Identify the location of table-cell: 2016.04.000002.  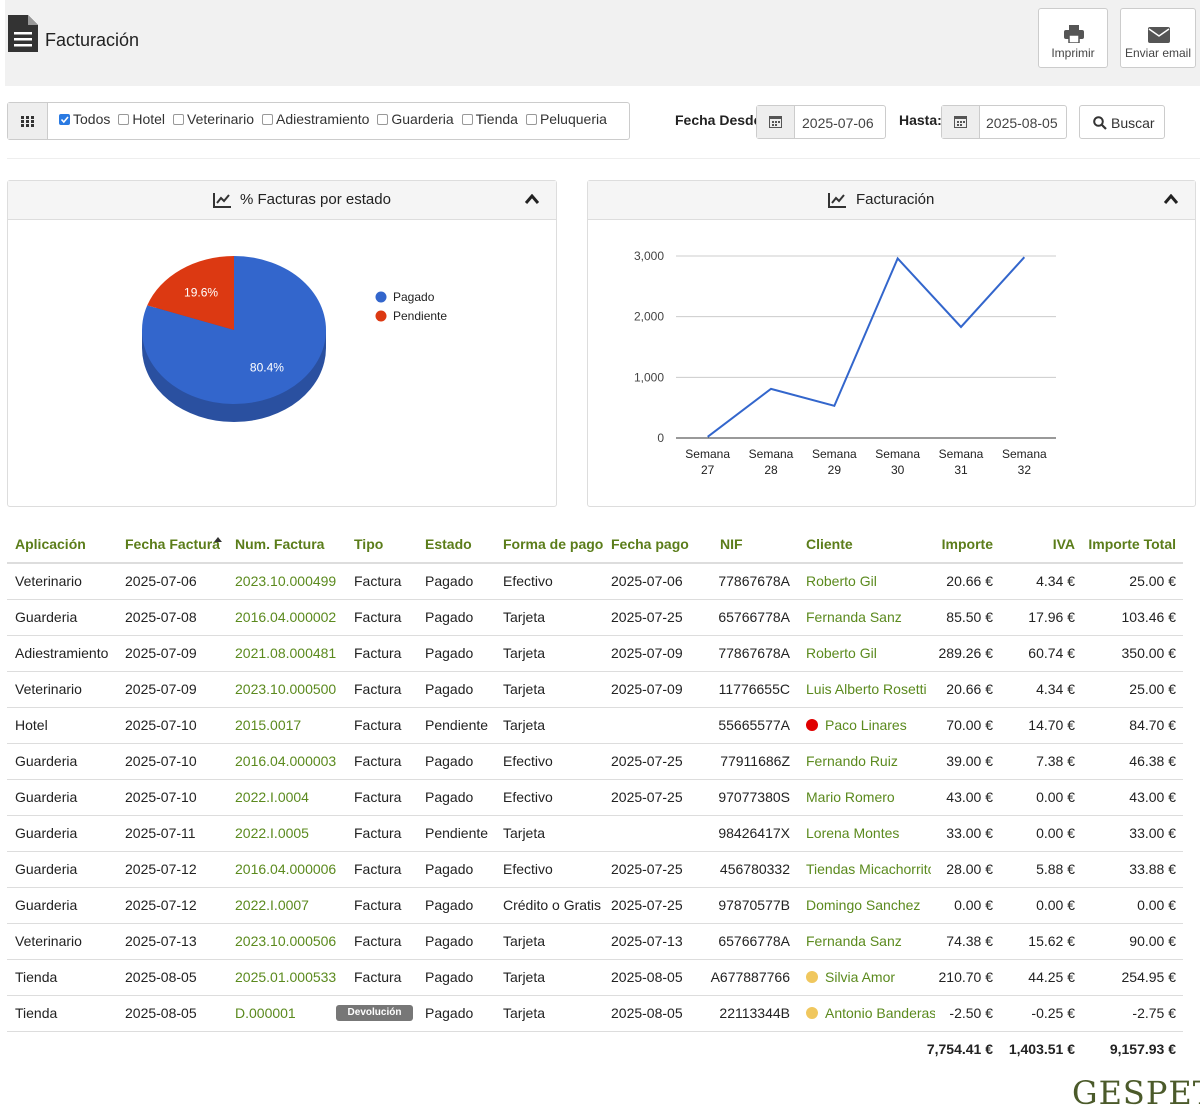
(286, 617).